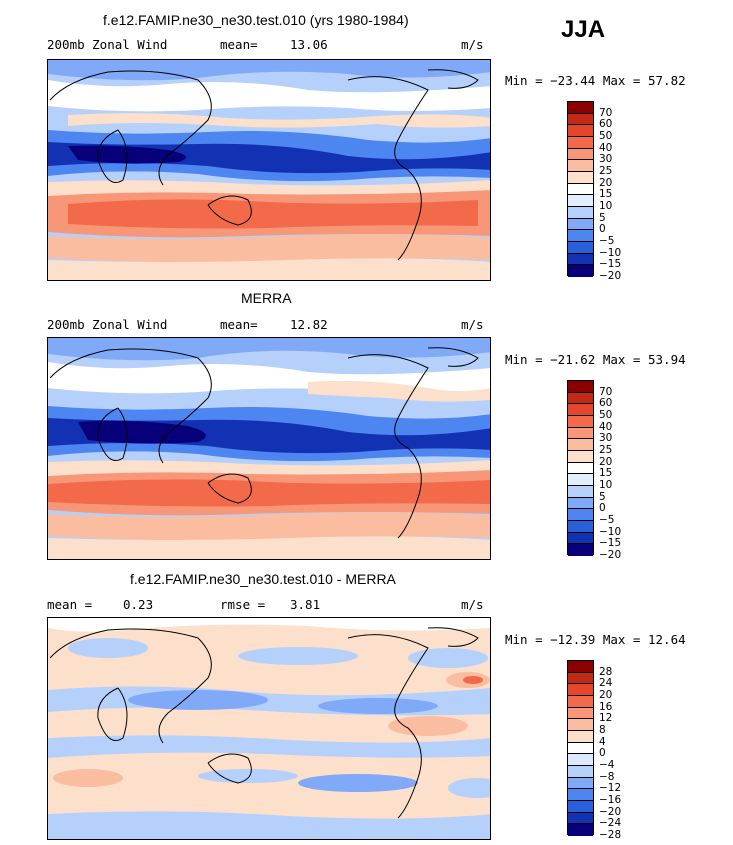  Describe the element at coordinates (610, 531) in the screenshot. I see `colorbar-label: −10` at that location.